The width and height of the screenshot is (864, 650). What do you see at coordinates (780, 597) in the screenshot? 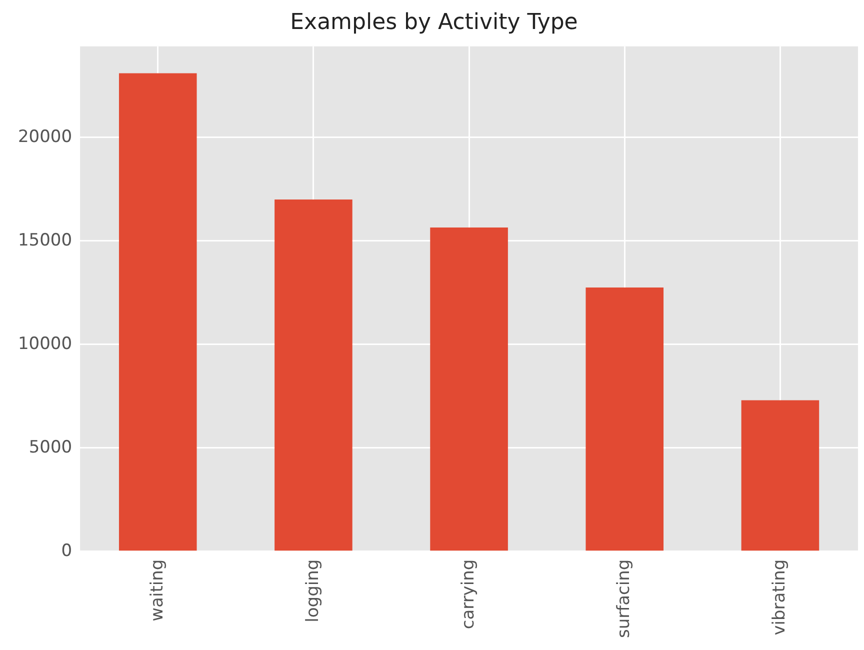
I see `x-tick-label: vibrating` at bounding box center [780, 597].